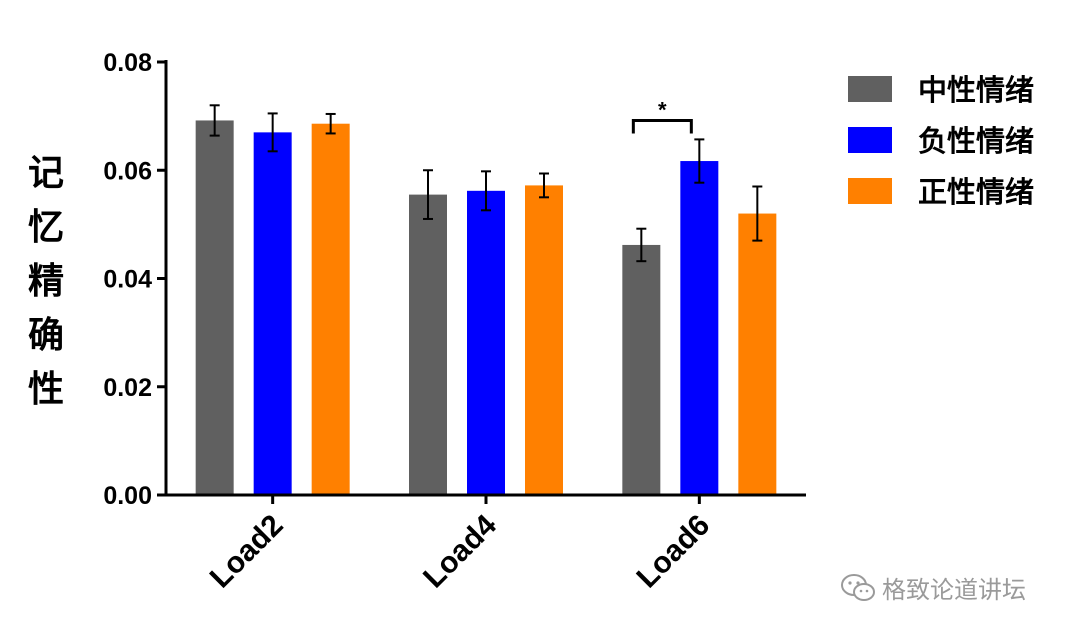 Image resolution: width=1080 pixels, height=635 pixels. Describe the element at coordinates (46, 389) in the screenshot. I see `y-axis-label-char: 性` at that location.